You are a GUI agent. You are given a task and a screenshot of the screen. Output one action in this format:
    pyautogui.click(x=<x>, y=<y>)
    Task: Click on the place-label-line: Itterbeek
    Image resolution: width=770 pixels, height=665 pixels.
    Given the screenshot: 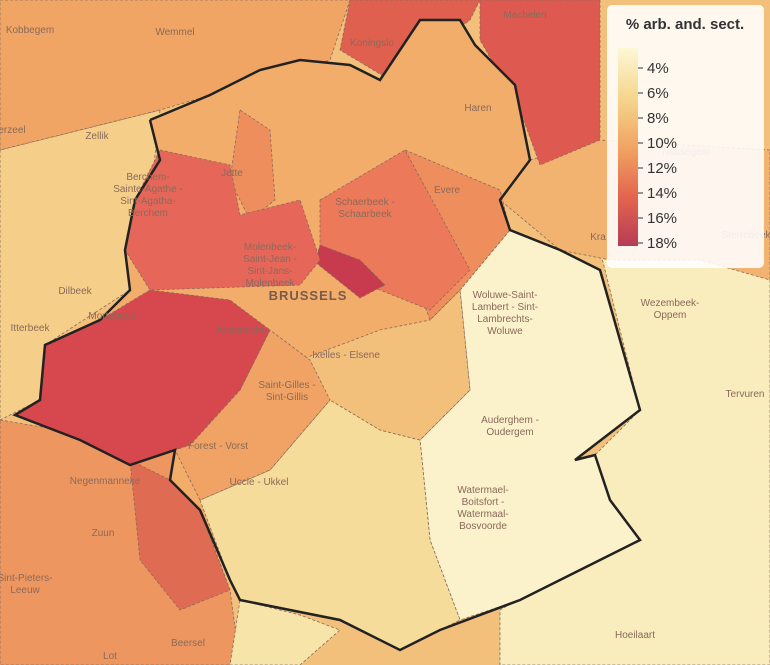 What is the action you would take?
    pyautogui.click(x=31, y=328)
    